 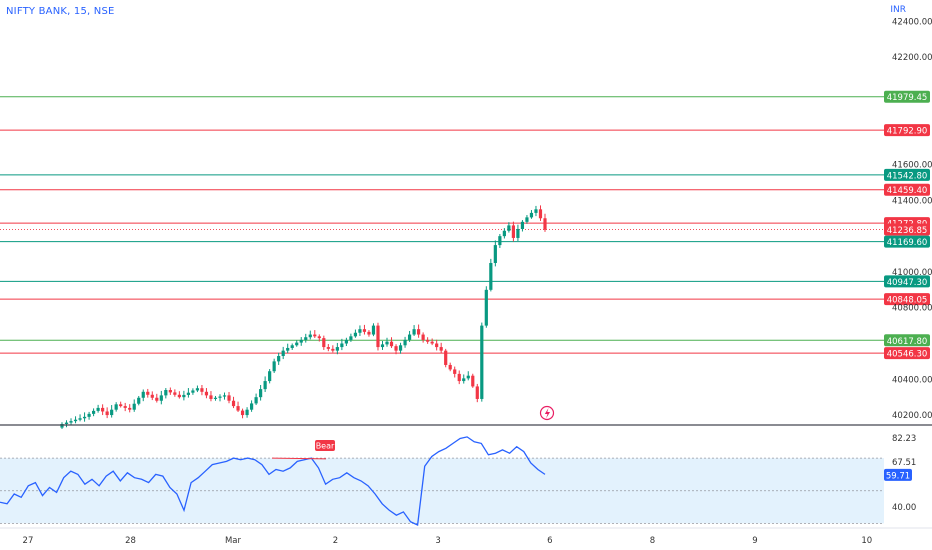 What do you see at coordinates (912, 201) in the screenshot?
I see `price-tick-label: 41400.00` at bounding box center [912, 201].